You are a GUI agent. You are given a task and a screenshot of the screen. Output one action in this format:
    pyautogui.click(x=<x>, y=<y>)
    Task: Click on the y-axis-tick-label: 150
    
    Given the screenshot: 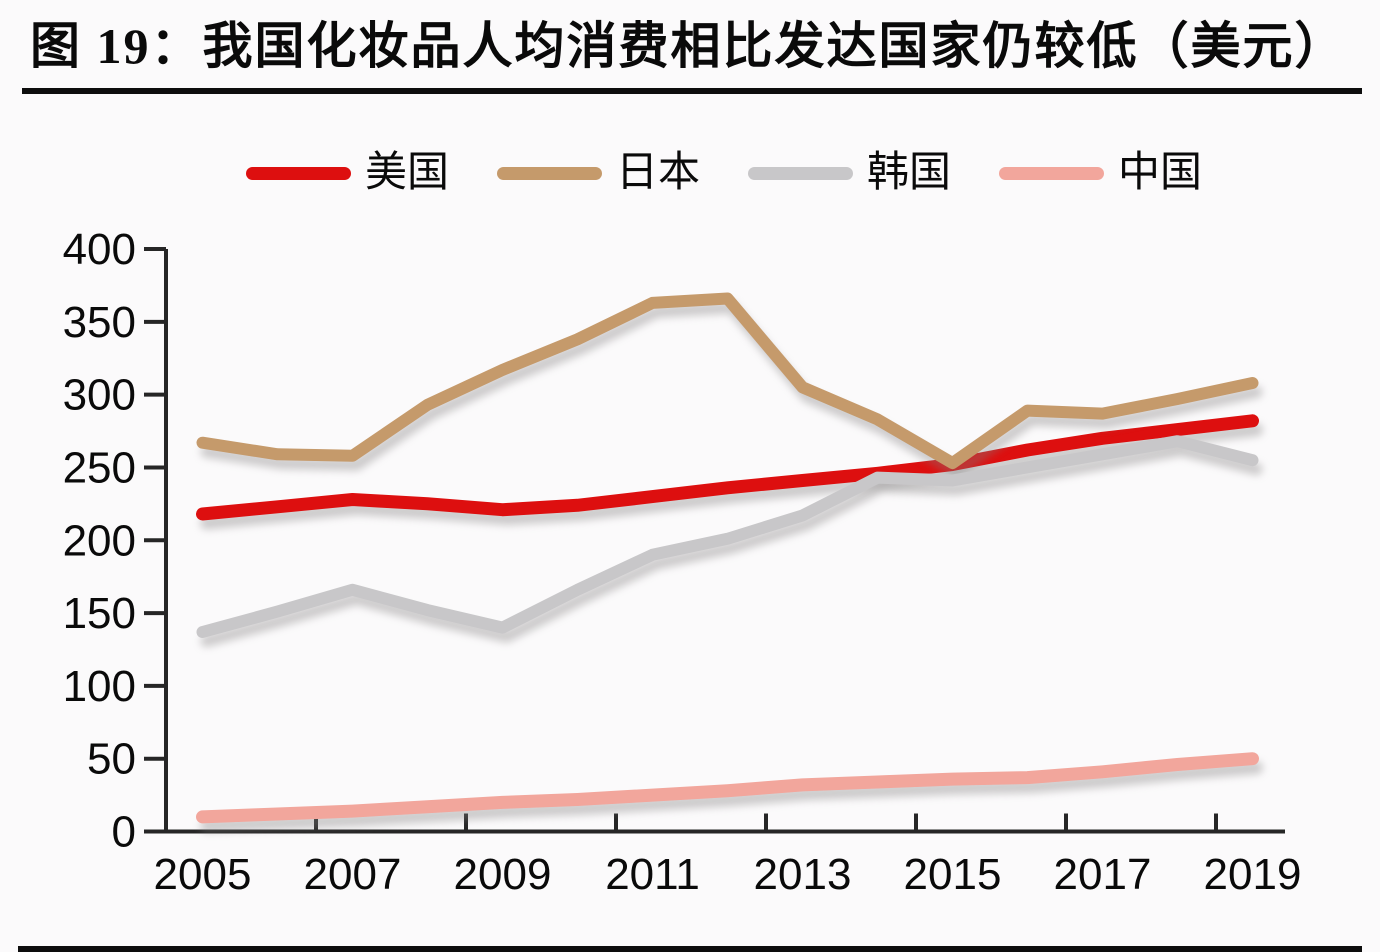 What is the action you would take?
    pyautogui.click(x=99, y=613)
    